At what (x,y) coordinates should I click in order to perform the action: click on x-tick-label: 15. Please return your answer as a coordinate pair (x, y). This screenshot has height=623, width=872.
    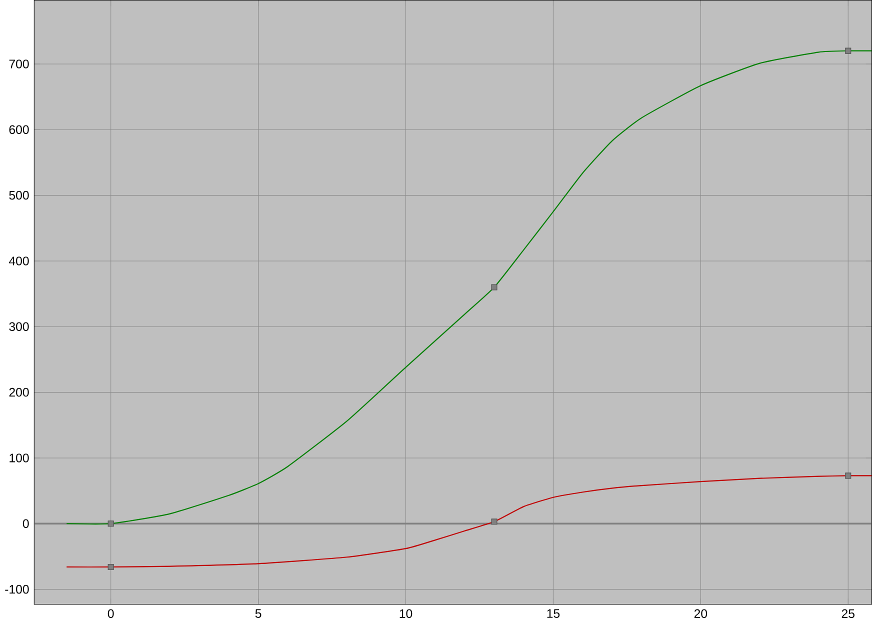
    Looking at the image, I should click on (553, 613).